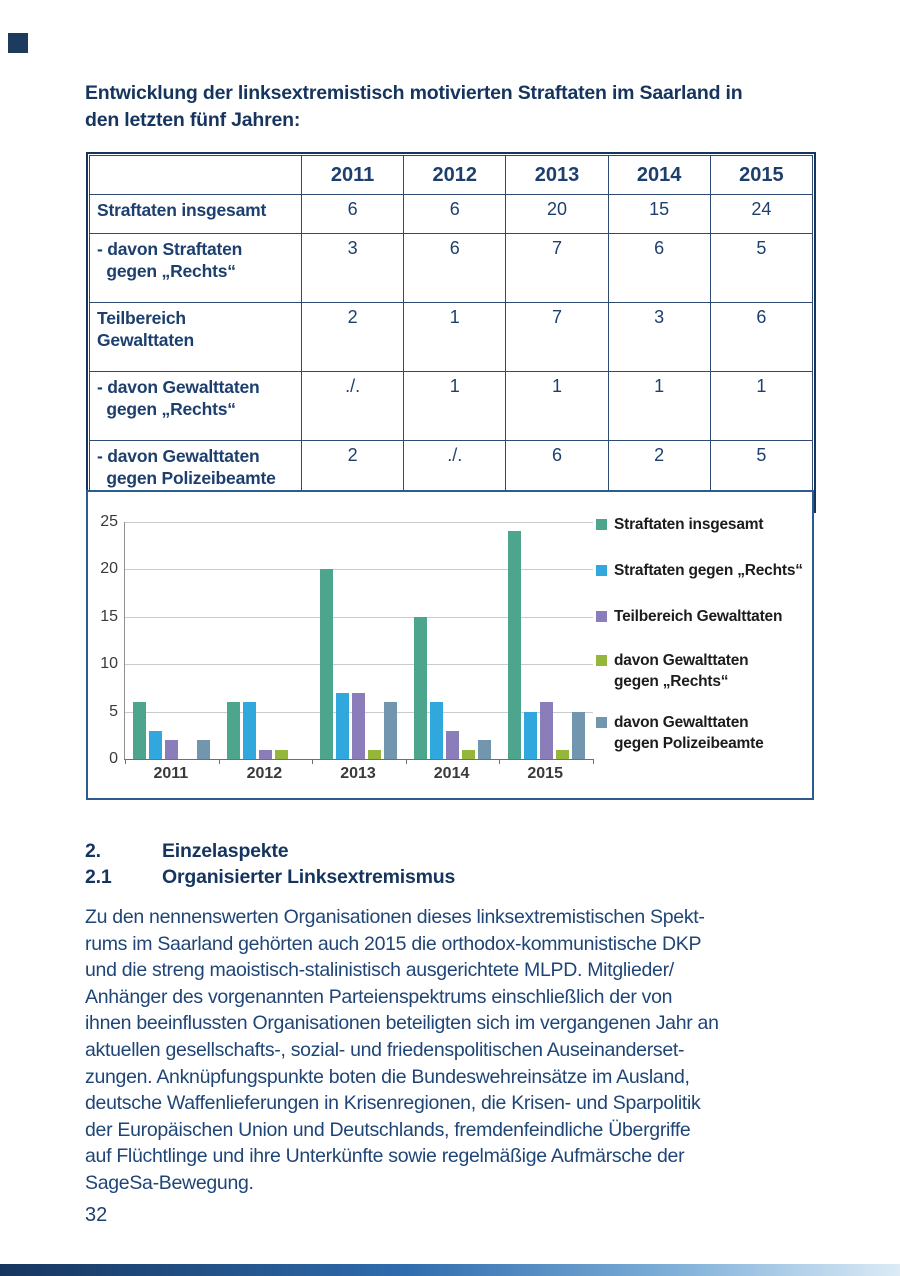  I want to click on bar-group-2013, so click(359, 640).